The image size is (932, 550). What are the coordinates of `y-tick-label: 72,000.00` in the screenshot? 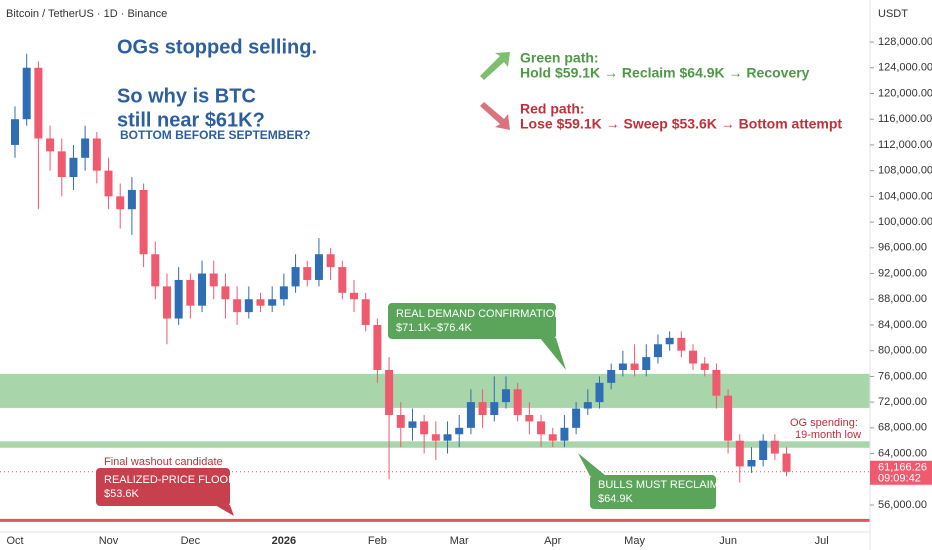 It's located at (902, 402).